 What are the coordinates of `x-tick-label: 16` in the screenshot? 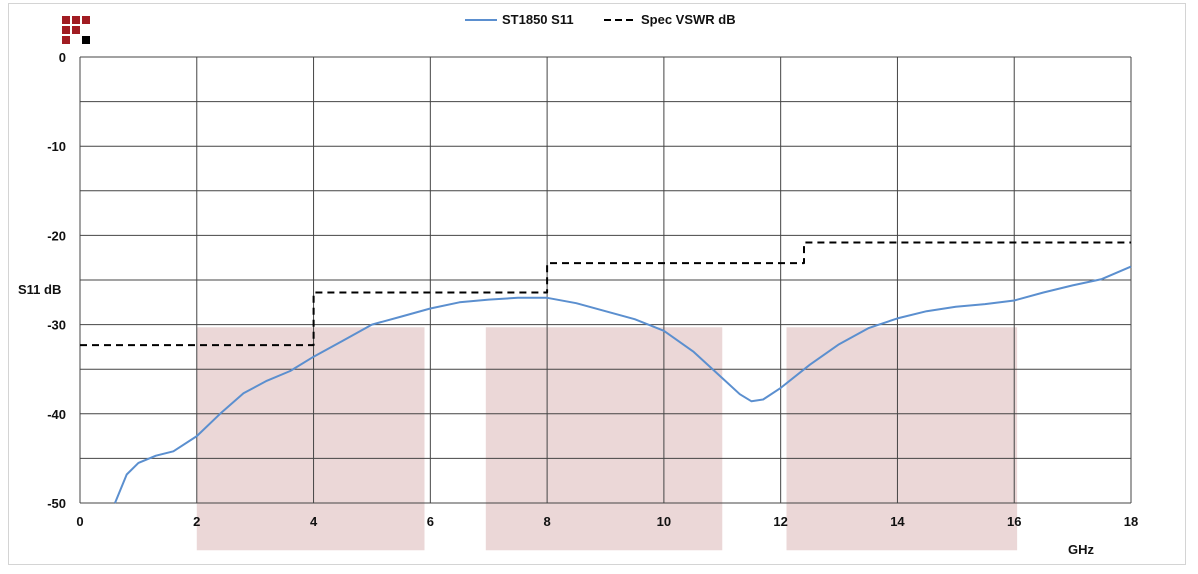 It's located at (1014, 521).